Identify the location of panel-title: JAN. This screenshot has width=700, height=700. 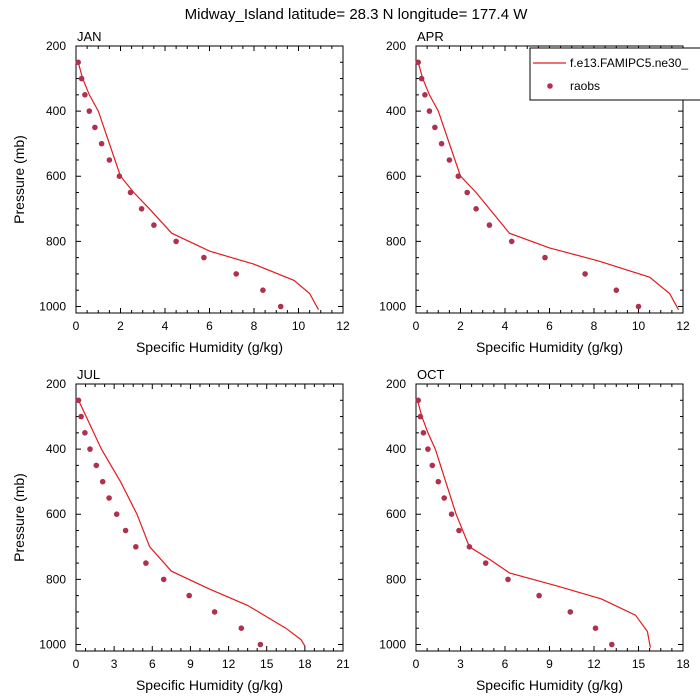
(89, 36).